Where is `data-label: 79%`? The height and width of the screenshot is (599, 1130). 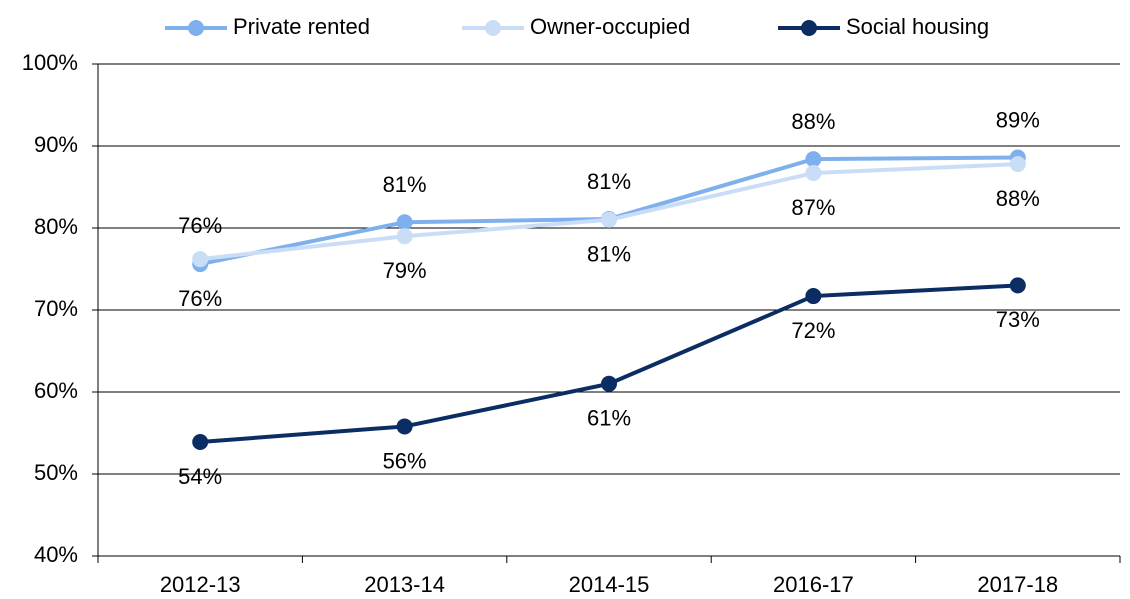
data-label: 79% is located at coordinates (405, 270).